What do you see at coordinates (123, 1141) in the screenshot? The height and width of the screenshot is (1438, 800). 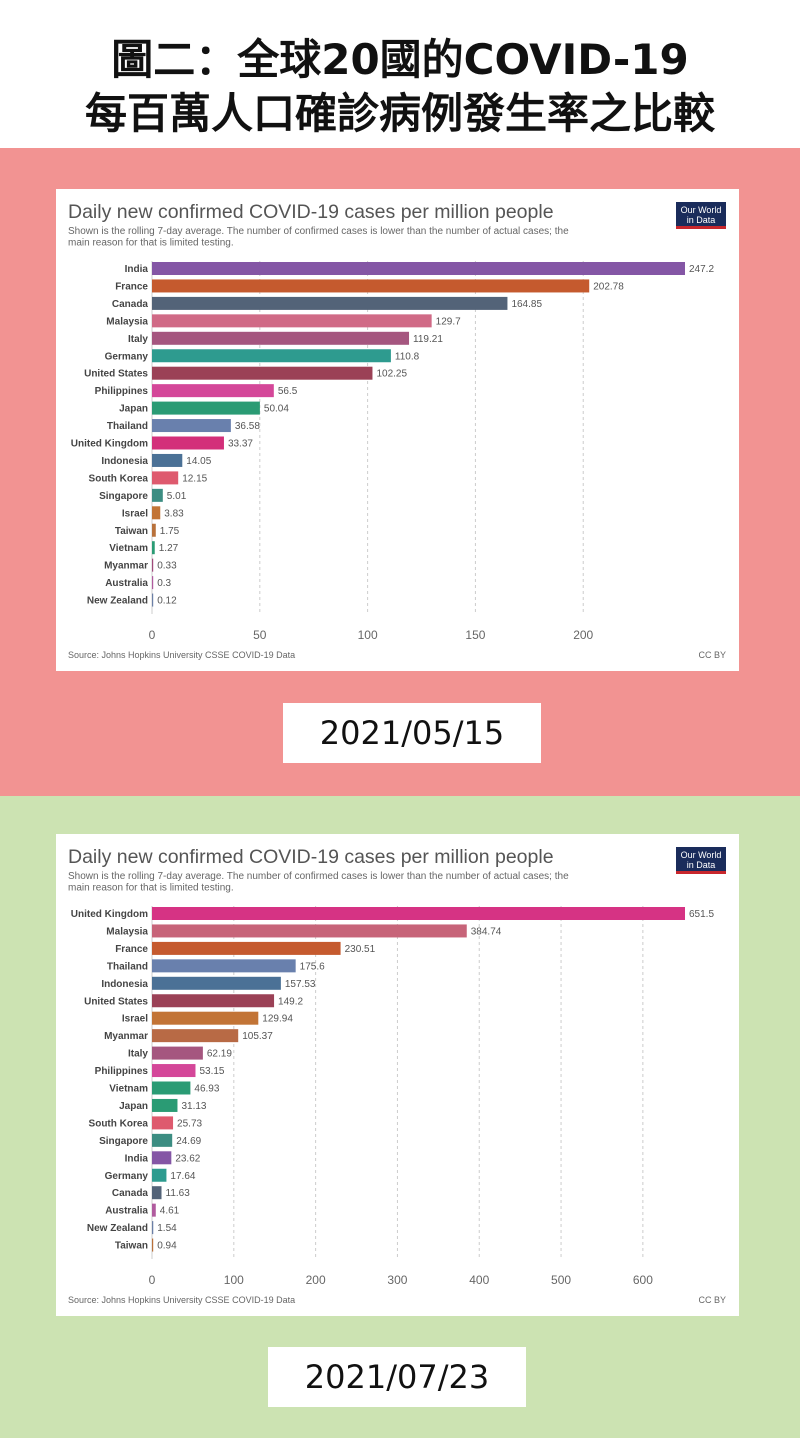 I see `category-label: Singapore` at bounding box center [123, 1141].